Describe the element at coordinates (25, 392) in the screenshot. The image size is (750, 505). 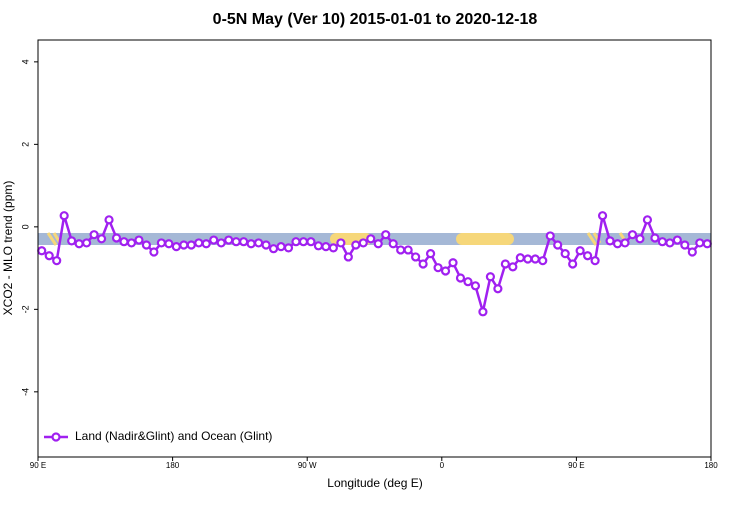
I see `y-tick-label: -4` at that location.